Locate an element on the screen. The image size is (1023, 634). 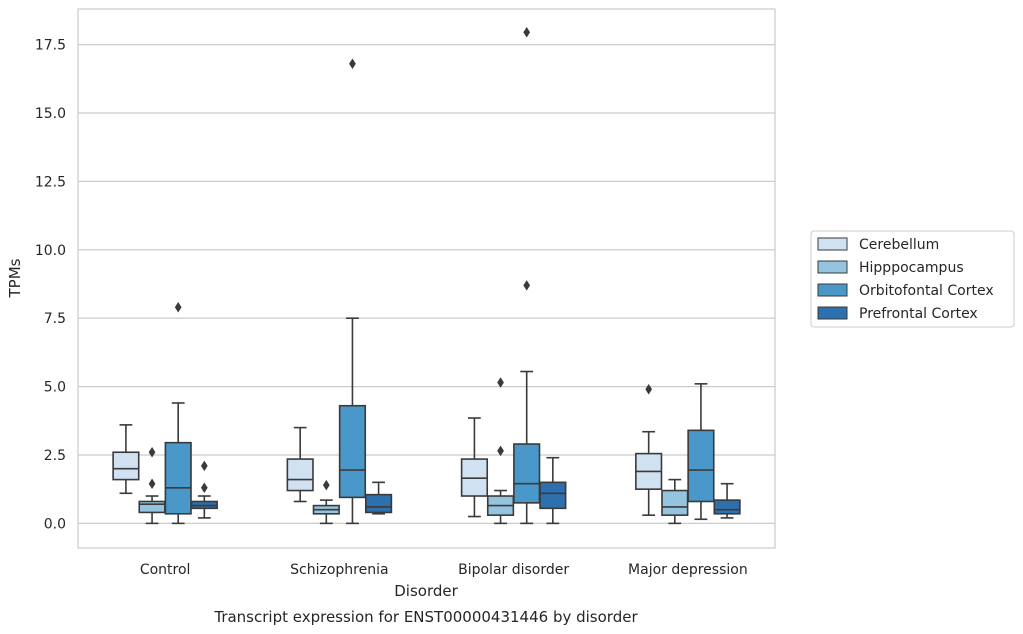
y-tick-label: 5.0 is located at coordinates (55, 388).